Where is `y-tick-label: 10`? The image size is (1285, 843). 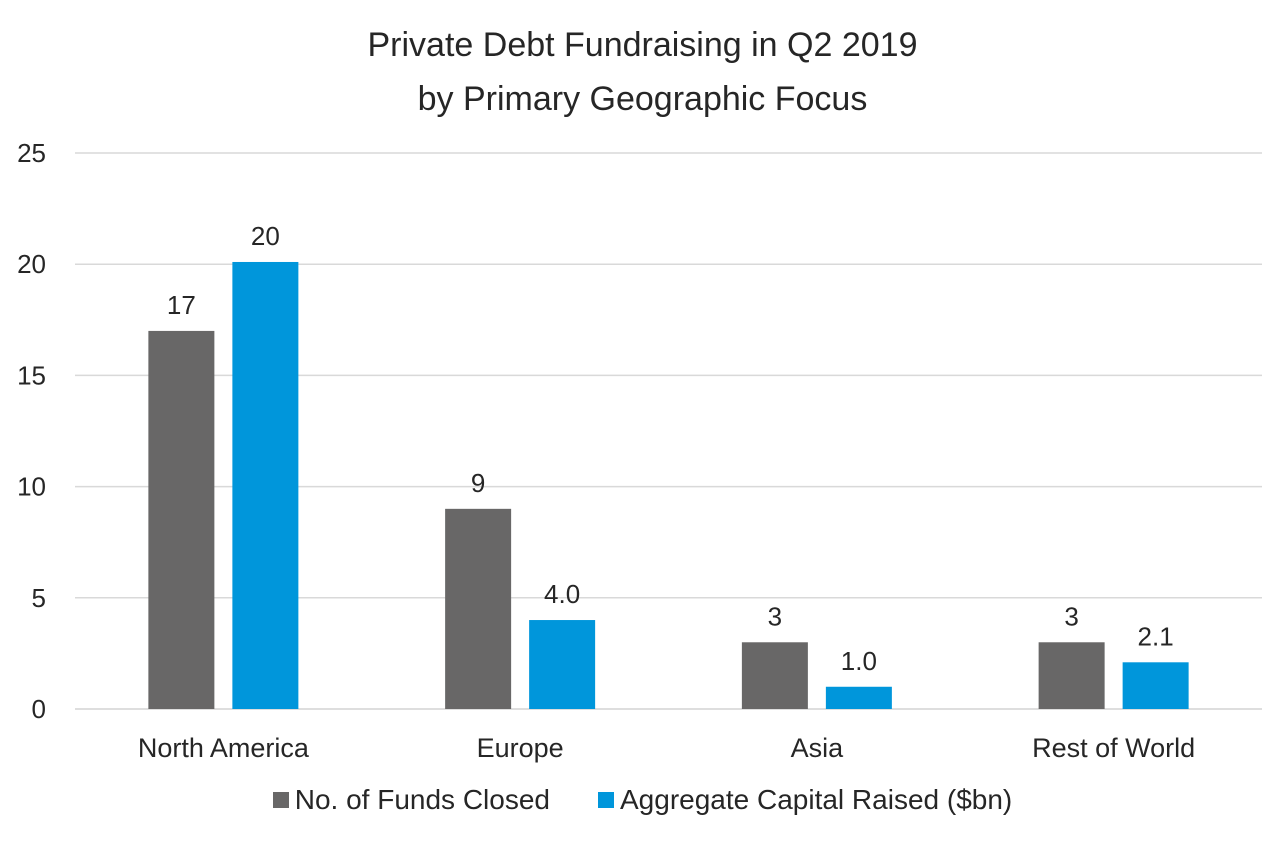
y-tick-label: 10 is located at coordinates (31, 487).